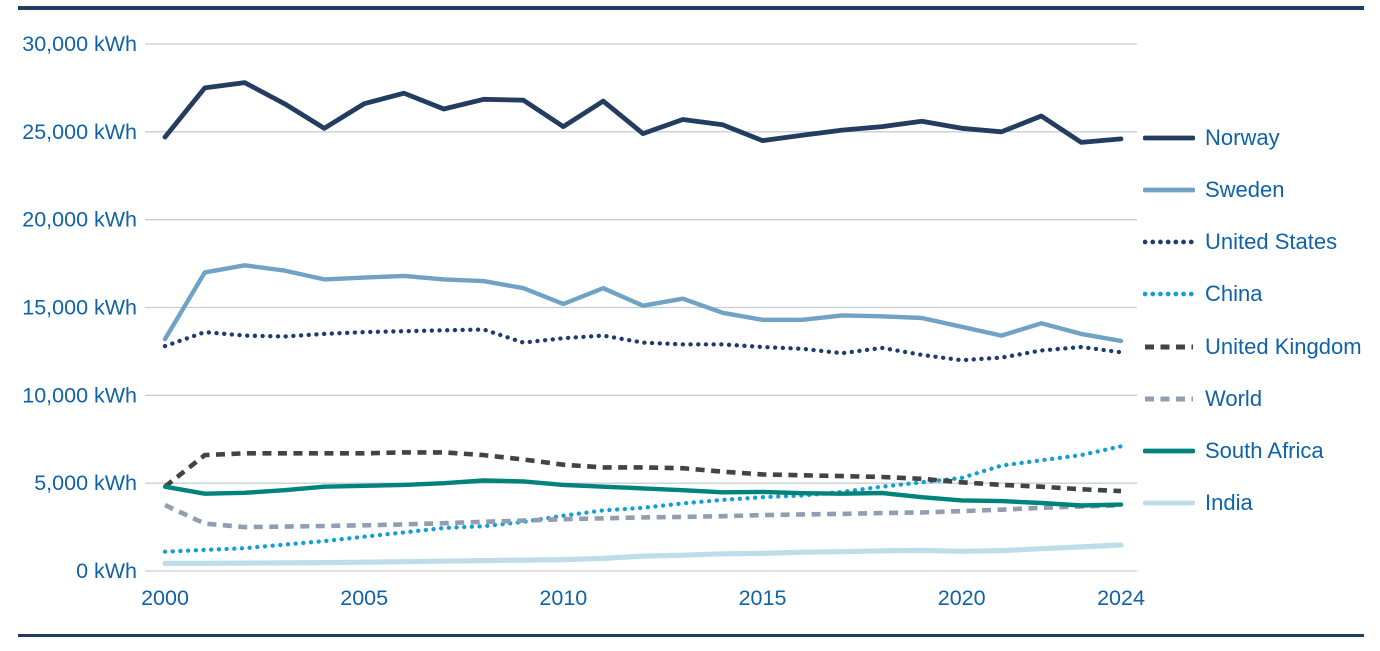 The image size is (1380, 651). What do you see at coordinates (1264, 450) in the screenshot?
I see `legend-label: South Africa` at bounding box center [1264, 450].